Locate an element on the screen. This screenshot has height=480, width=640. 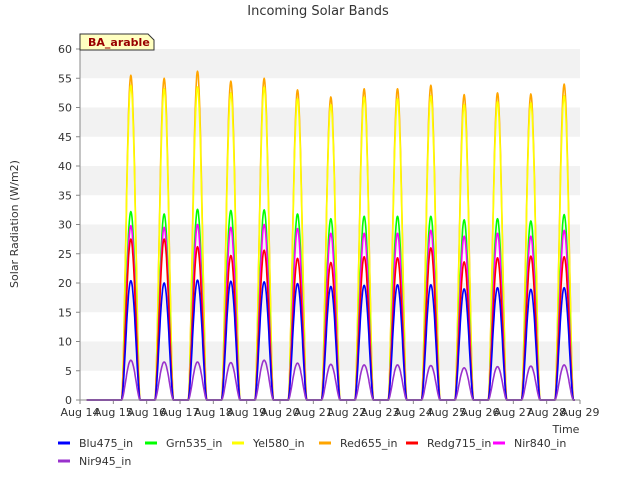
y-tick-label: 5 is located at coordinates (68, 371).